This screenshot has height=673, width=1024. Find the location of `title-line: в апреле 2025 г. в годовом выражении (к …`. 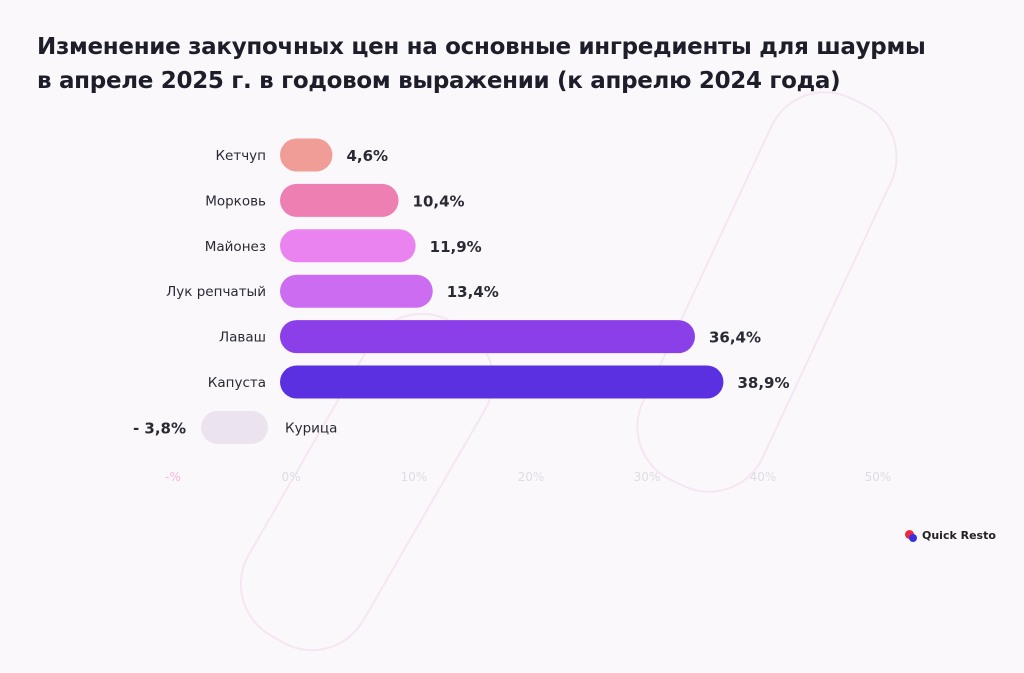

title-line: в апреле 2025 г. в годовом выражении (к … is located at coordinates (439, 81).